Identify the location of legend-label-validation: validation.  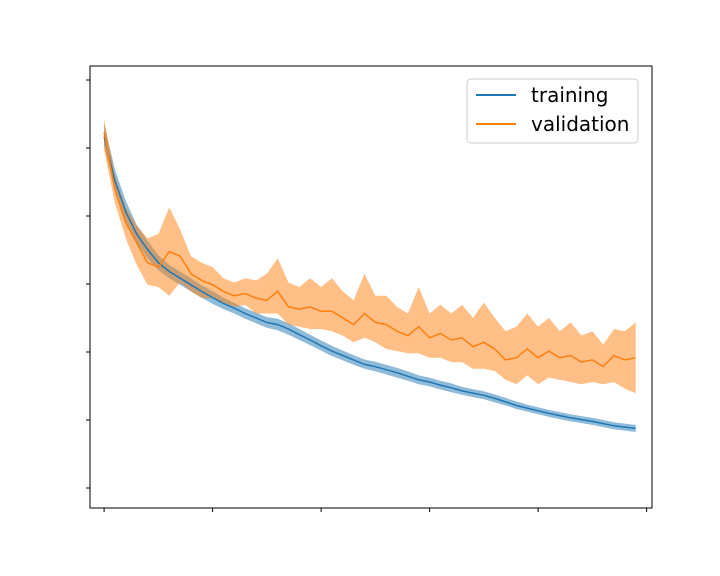
(580, 124).